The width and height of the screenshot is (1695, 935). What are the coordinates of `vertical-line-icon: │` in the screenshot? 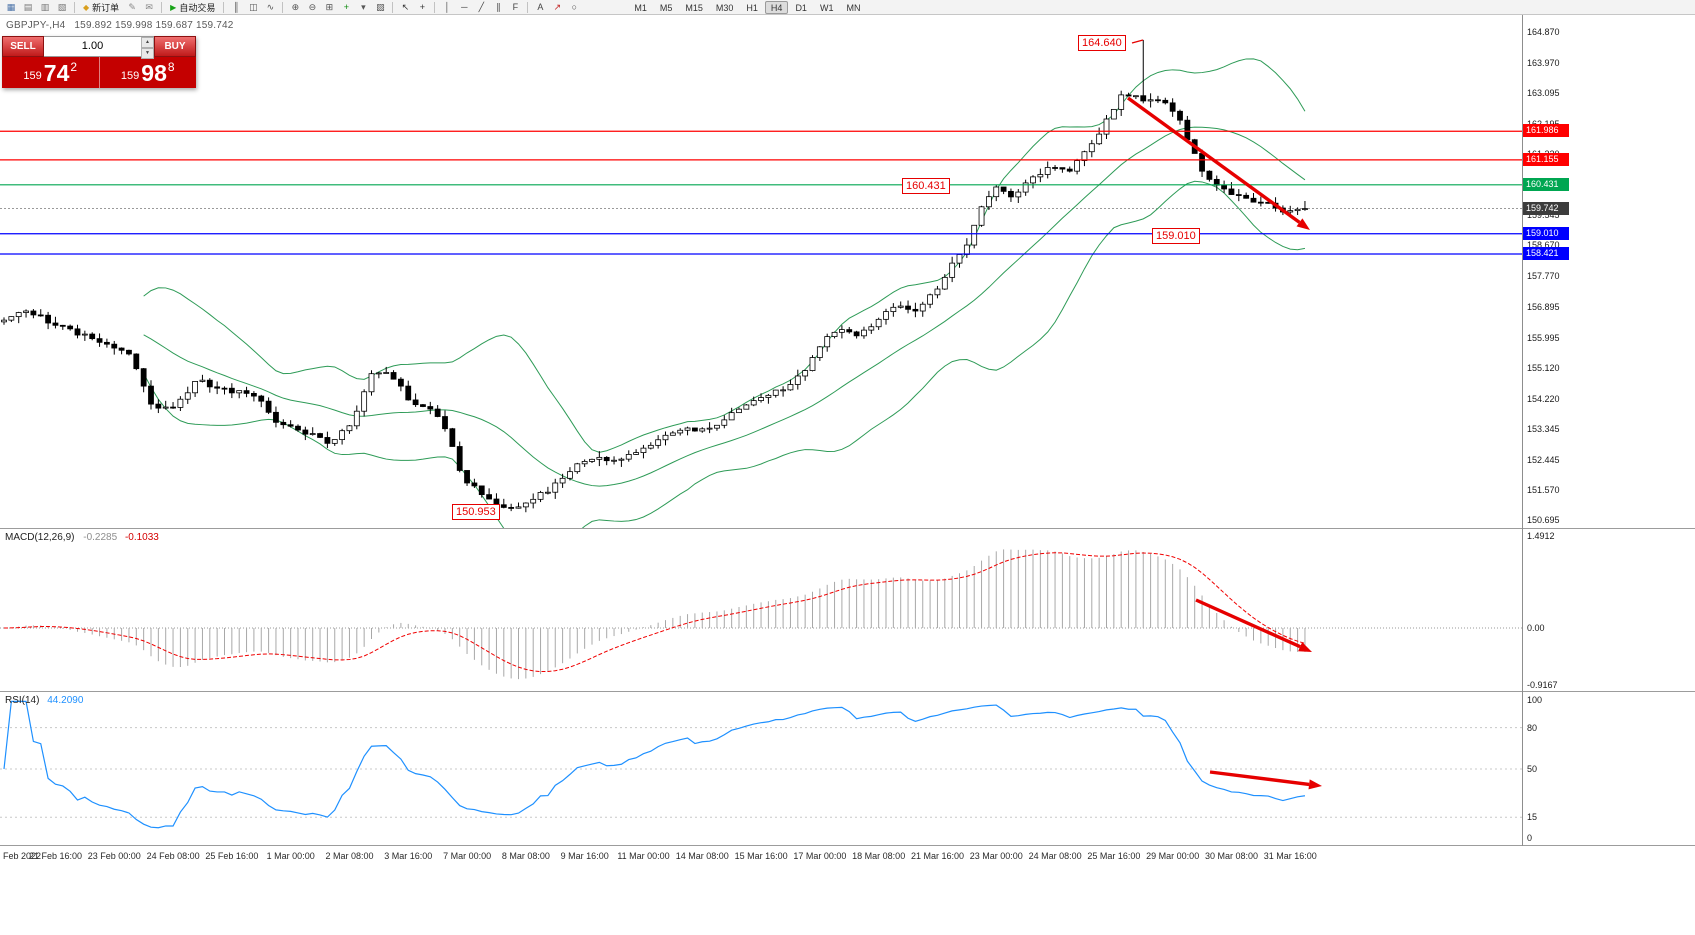 It's located at (447, 6).